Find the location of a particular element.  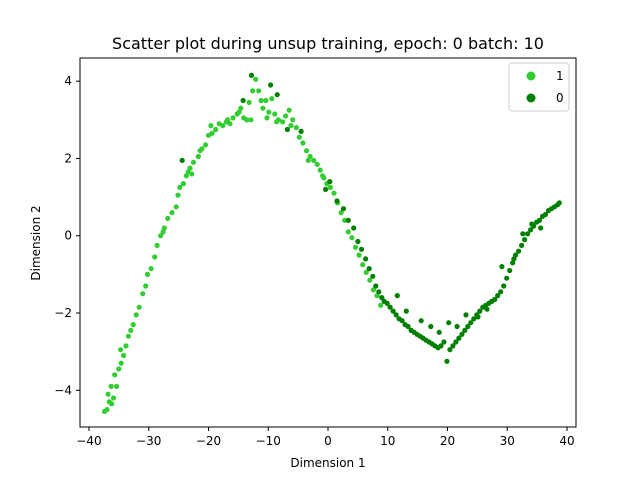

x-tick-label: −20 is located at coordinates (208, 441).